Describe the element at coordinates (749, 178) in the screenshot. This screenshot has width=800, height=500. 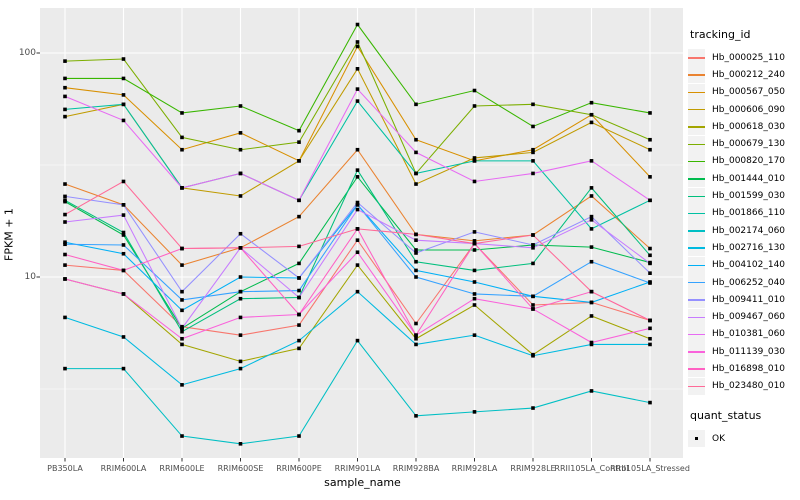
I see `legend-item-label: Hb_001444_010` at that location.